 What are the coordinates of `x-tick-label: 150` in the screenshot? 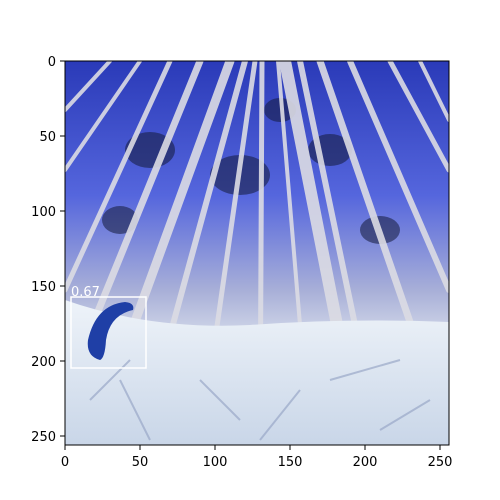 It's located at (290, 462).